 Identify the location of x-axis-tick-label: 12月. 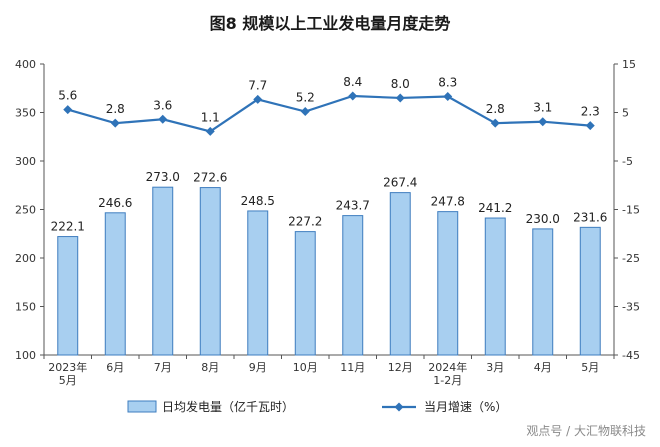
(400, 367).